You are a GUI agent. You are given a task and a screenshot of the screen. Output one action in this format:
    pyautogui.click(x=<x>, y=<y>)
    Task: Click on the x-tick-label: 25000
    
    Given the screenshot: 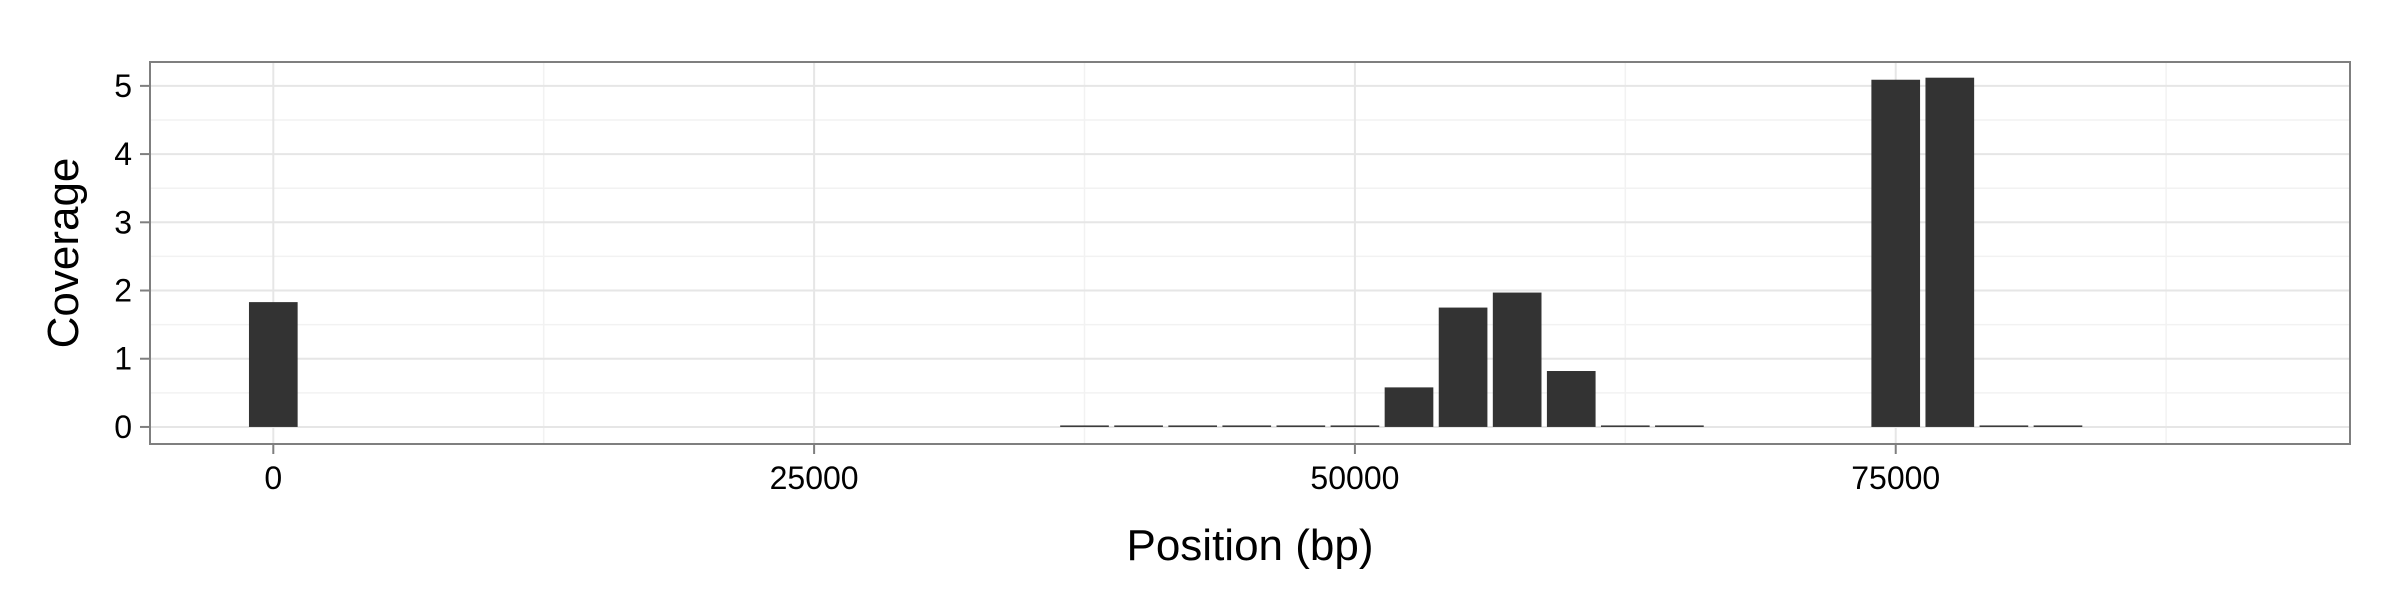 What is the action you would take?
    pyautogui.click(x=814, y=478)
    